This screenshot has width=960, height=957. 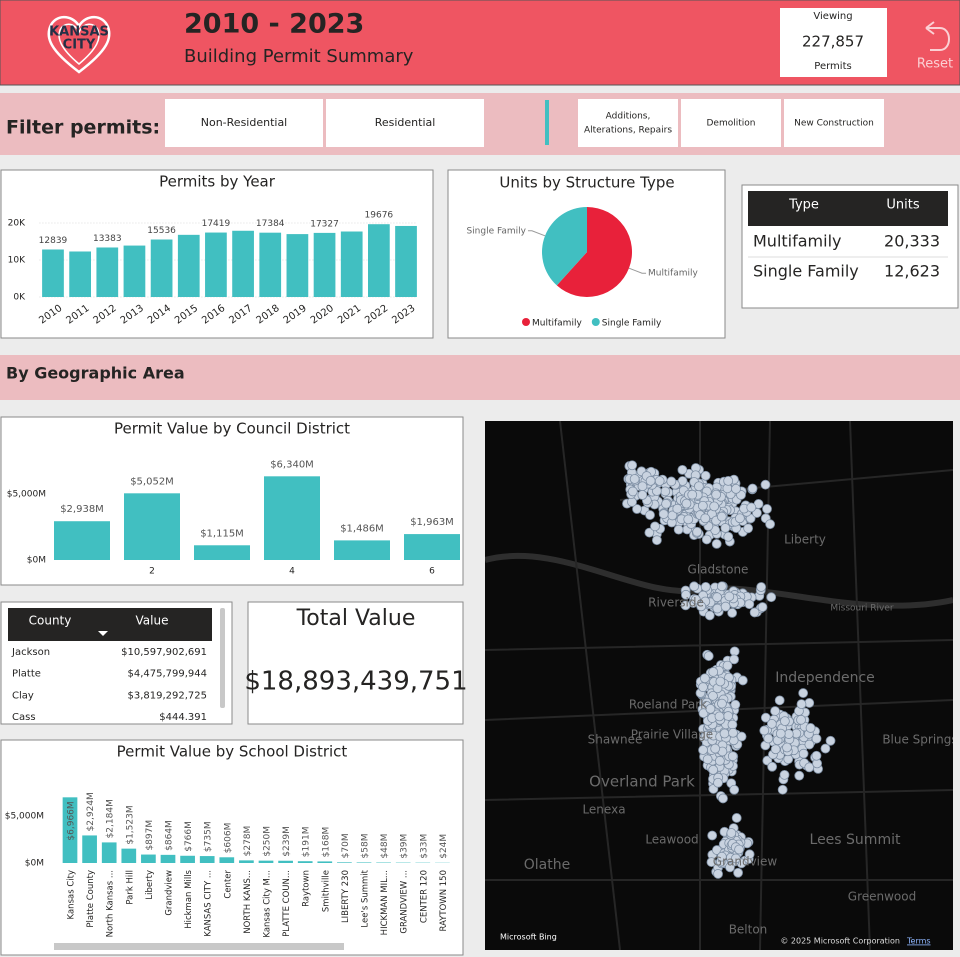 I want to click on x-tick-label: Center, so click(x=228, y=883).